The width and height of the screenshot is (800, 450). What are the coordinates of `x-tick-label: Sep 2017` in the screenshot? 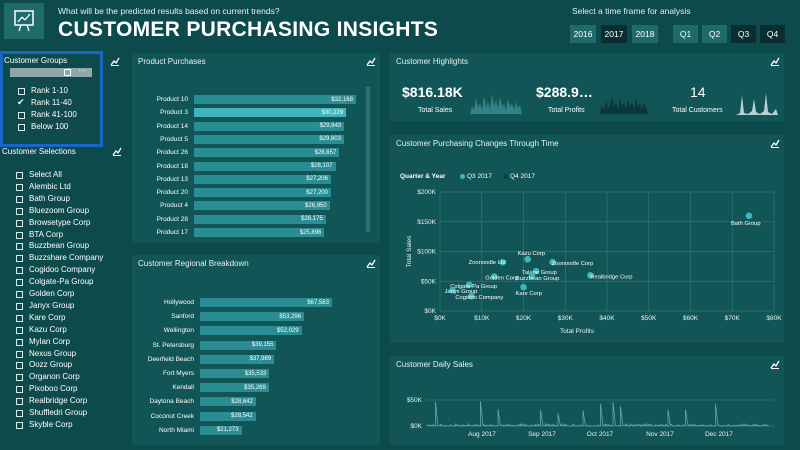 It's located at (542, 434).